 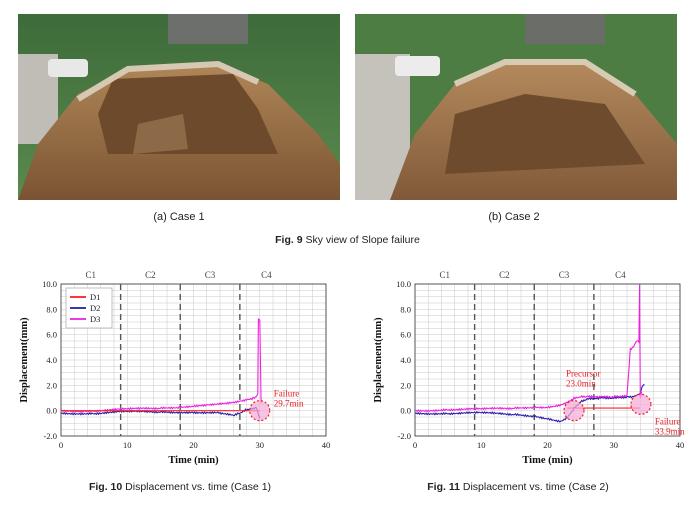 I want to click on figure-10-caption: Fig. 10 Displacement vs. time (Case 1), so click(x=180, y=487).